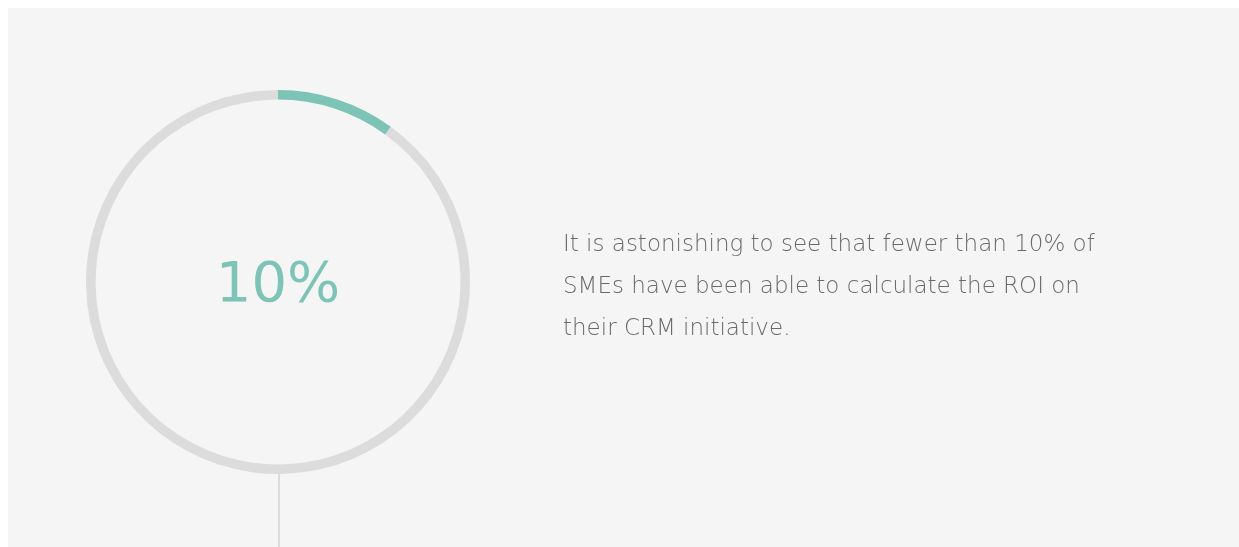  What do you see at coordinates (829, 285) in the screenshot?
I see `text: It is astonishing to see that fewer than 10% of SMEs have been able to calculate the ROI on their CRM initiative.` at bounding box center [829, 285].